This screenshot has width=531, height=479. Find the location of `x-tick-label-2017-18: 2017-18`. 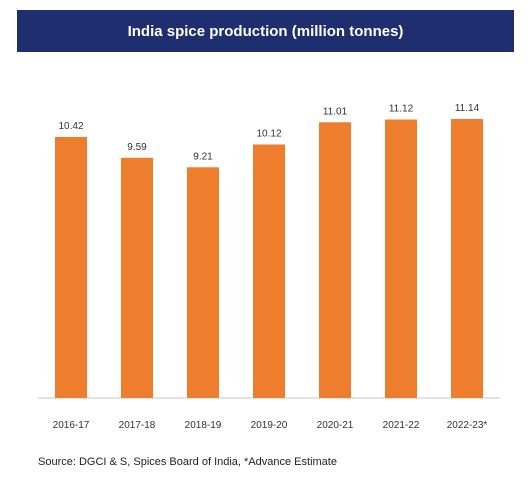

x-tick-label-2017-18: 2017-18 is located at coordinates (137, 425).